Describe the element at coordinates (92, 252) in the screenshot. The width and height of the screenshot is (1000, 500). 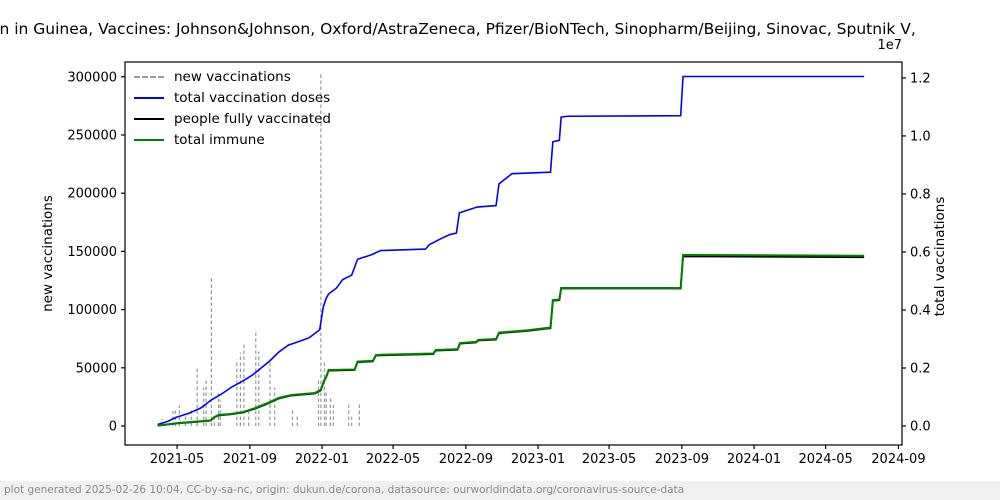
I see `svg-text: 150000` at that location.